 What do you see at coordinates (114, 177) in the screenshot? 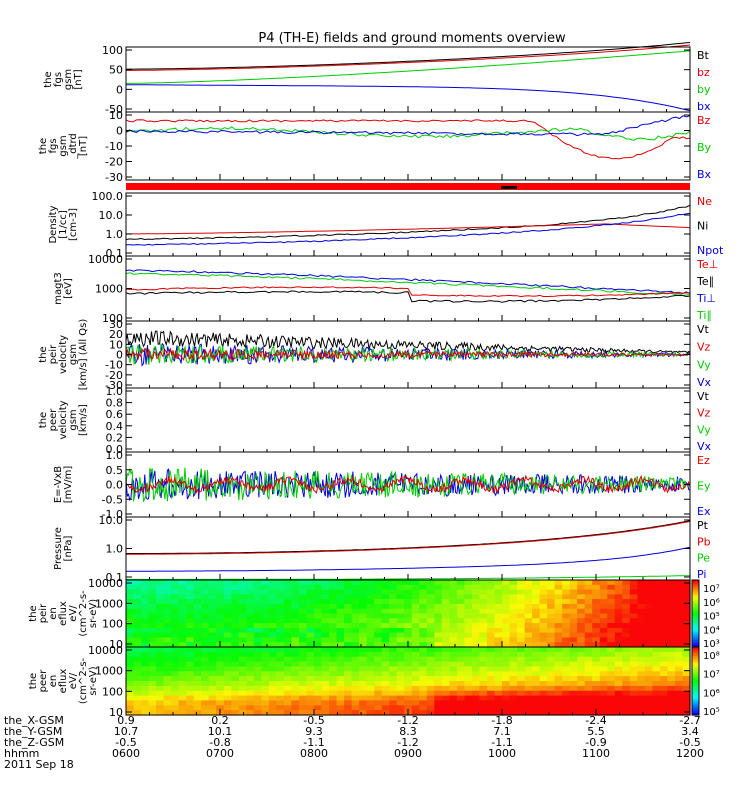
I see `y-tick-label: -30` at bounding box center [114, 177].